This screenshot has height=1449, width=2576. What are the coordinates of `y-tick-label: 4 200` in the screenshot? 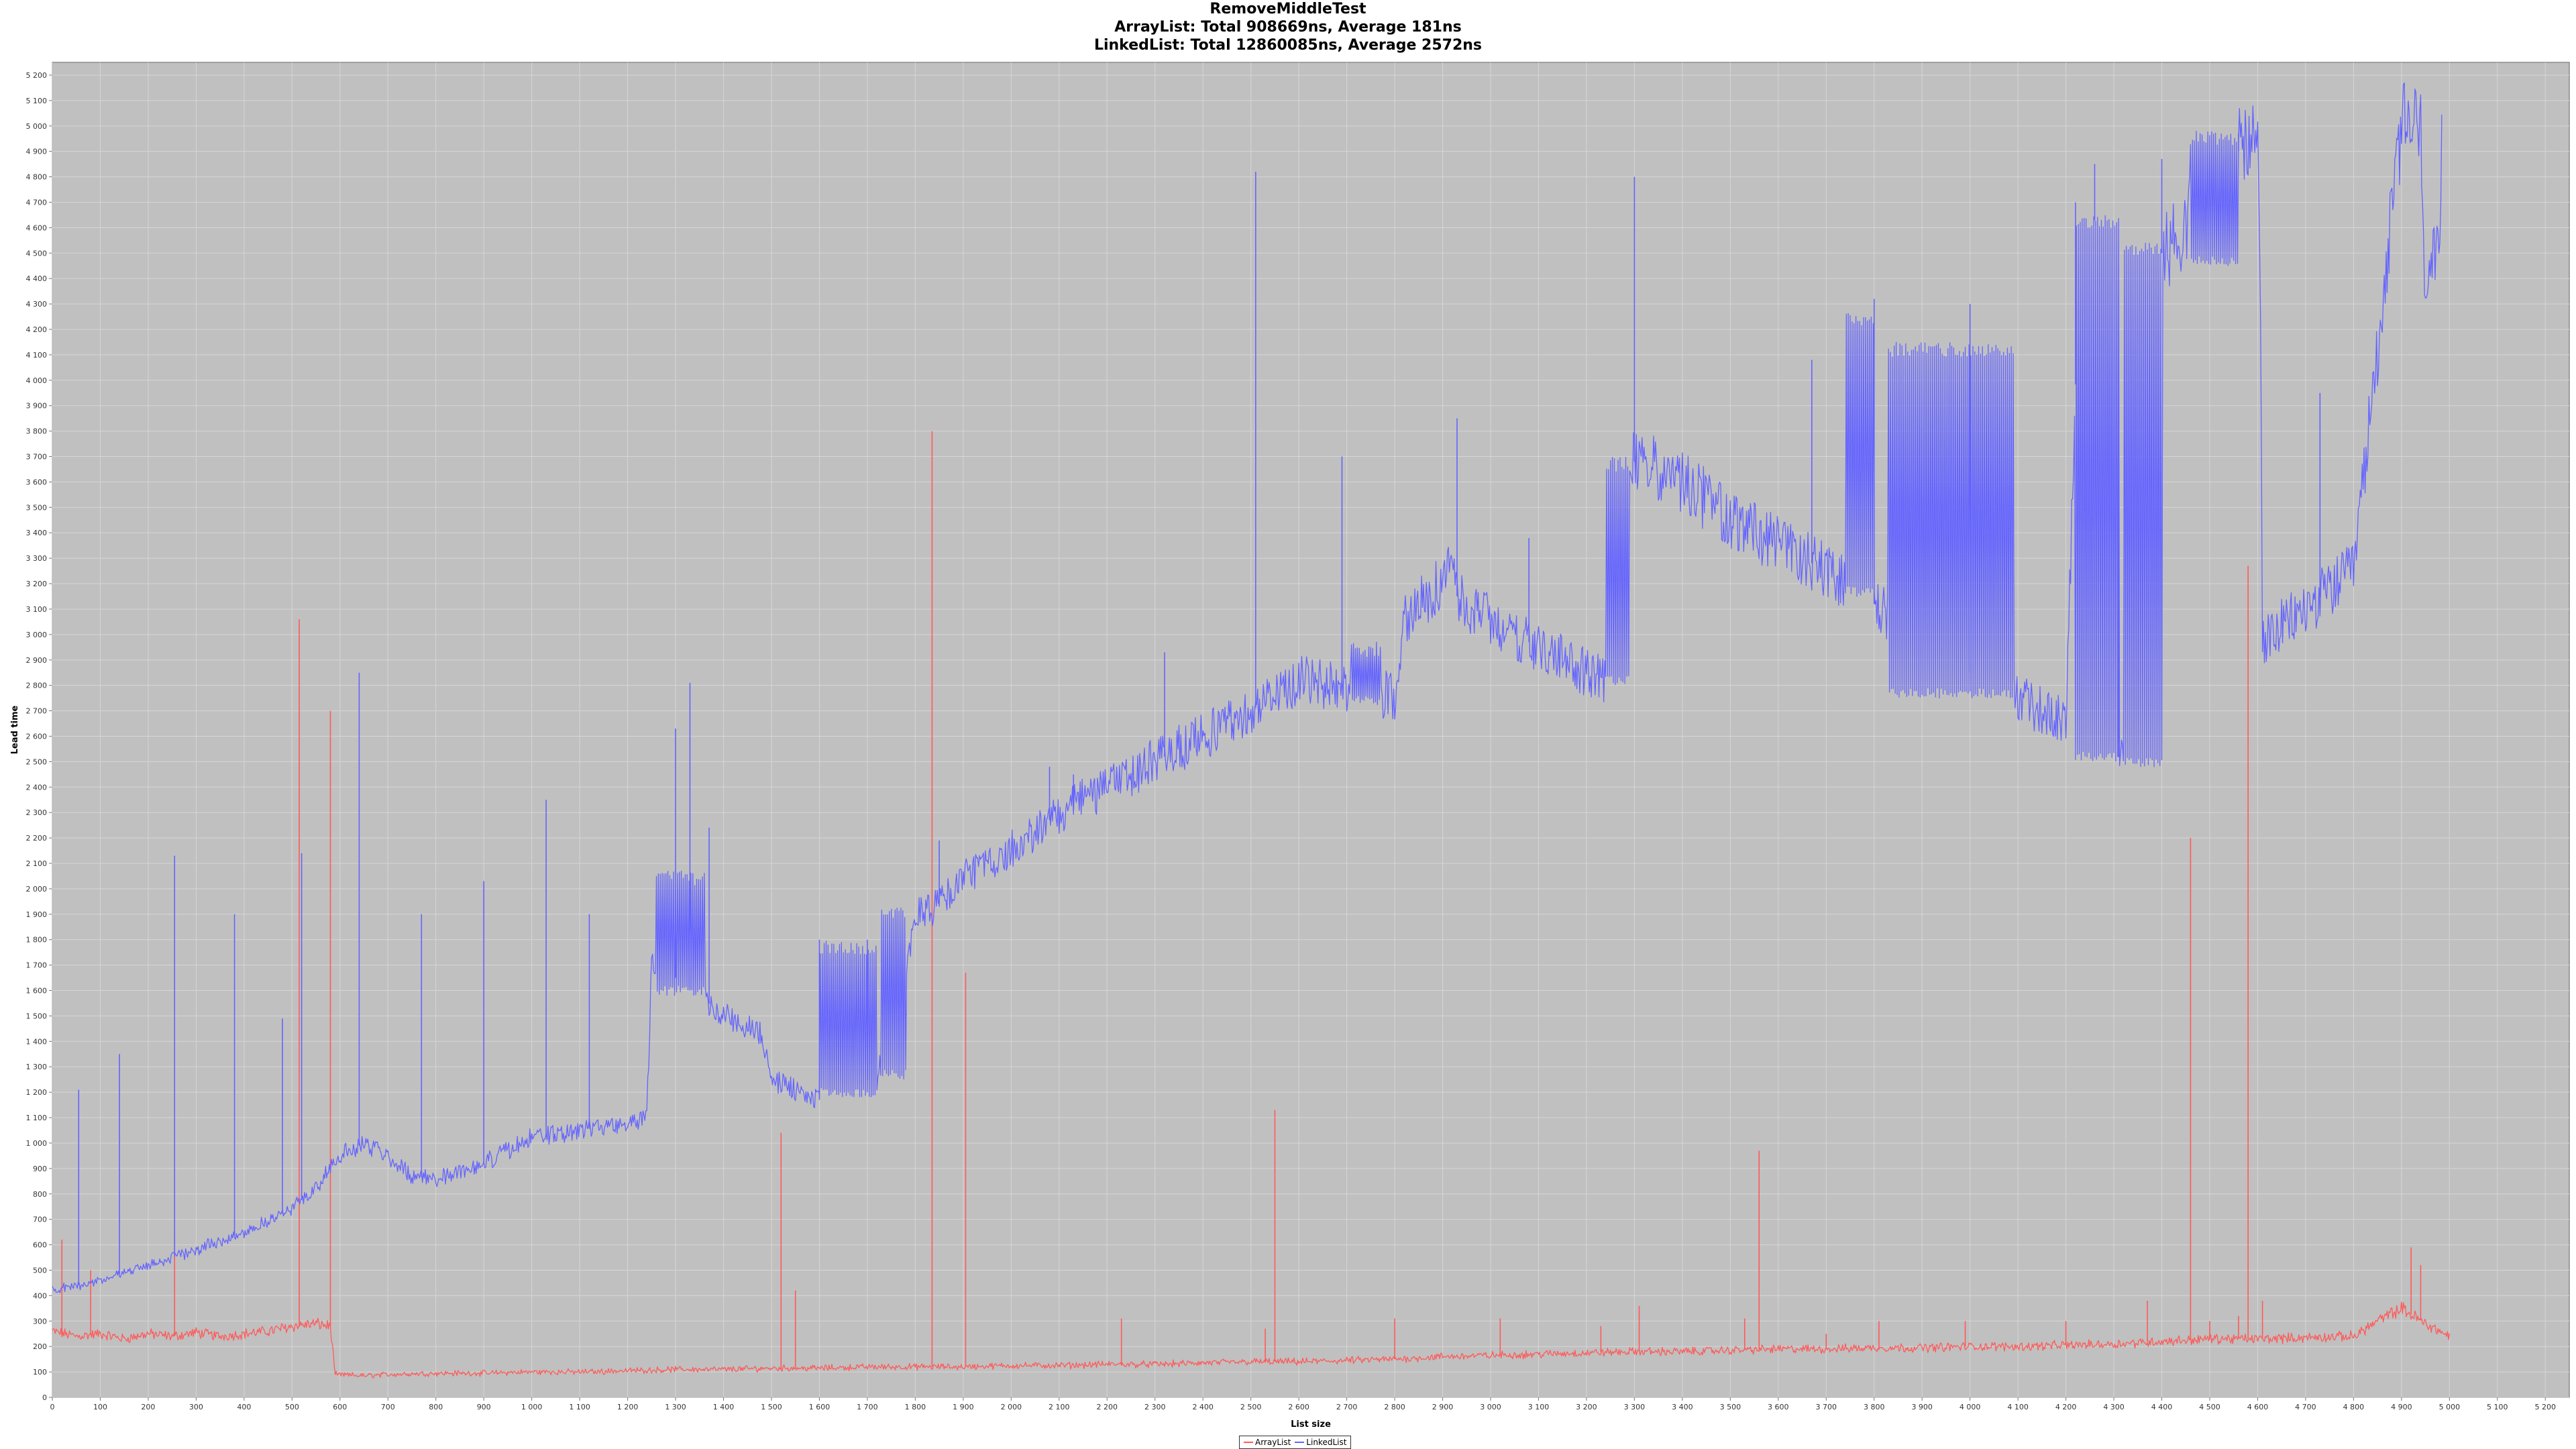 It's located at (37, 329).